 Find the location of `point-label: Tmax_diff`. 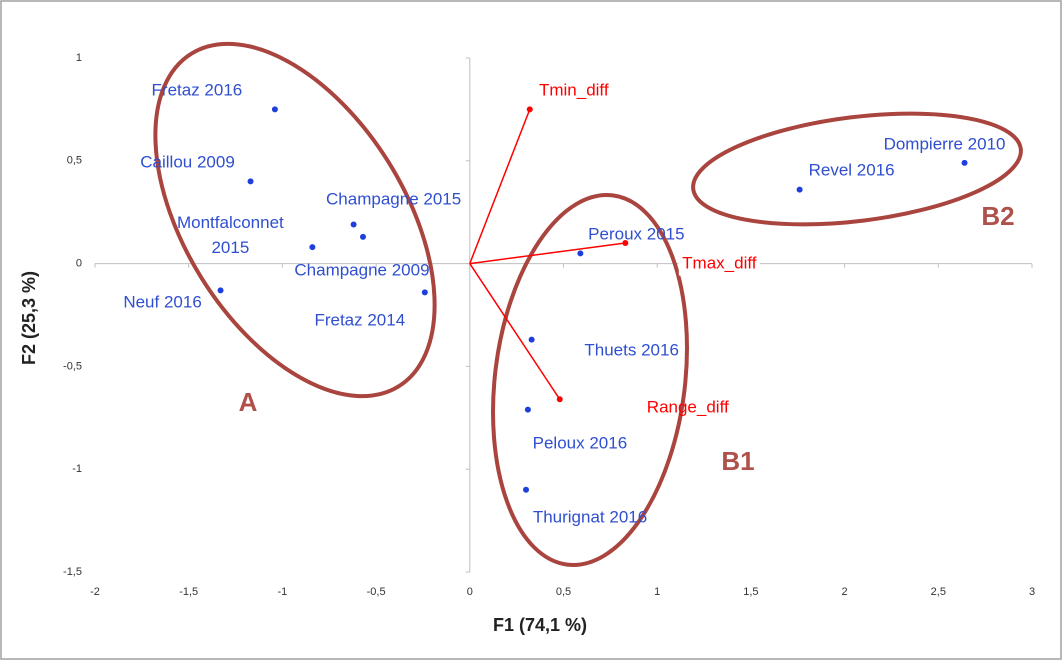

point-label: Tmax_diff is located at coordinates (719, 263).